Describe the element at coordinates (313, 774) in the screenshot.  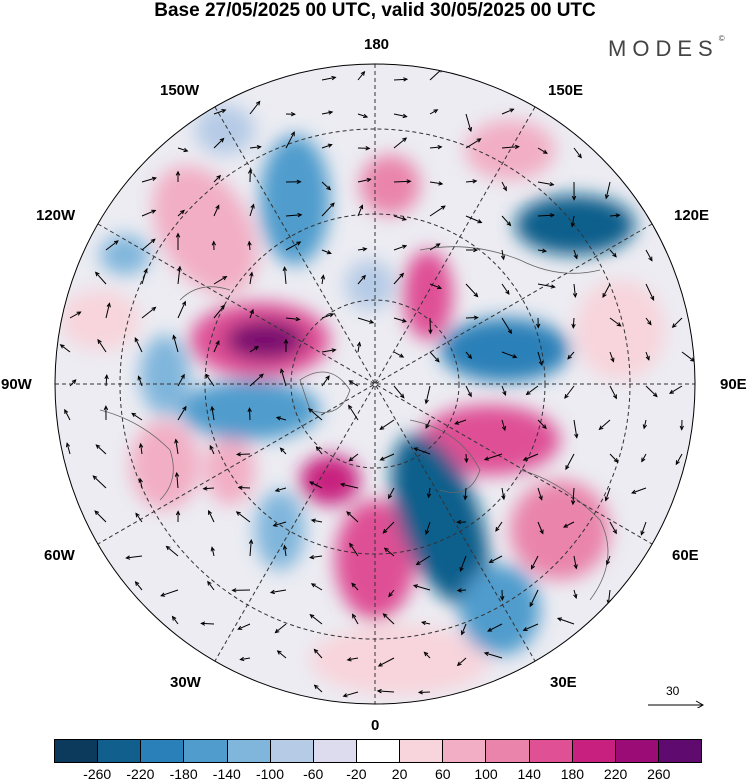
I see `colorbar-tick-label: -60` at that location.